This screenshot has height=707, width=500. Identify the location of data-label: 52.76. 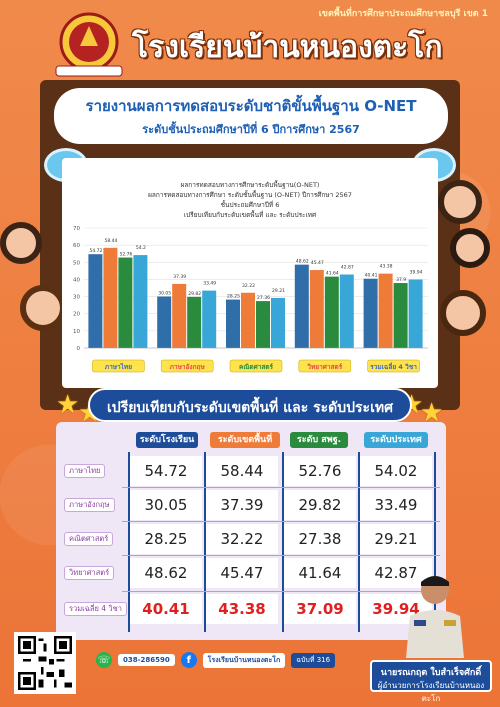
(125, 255).